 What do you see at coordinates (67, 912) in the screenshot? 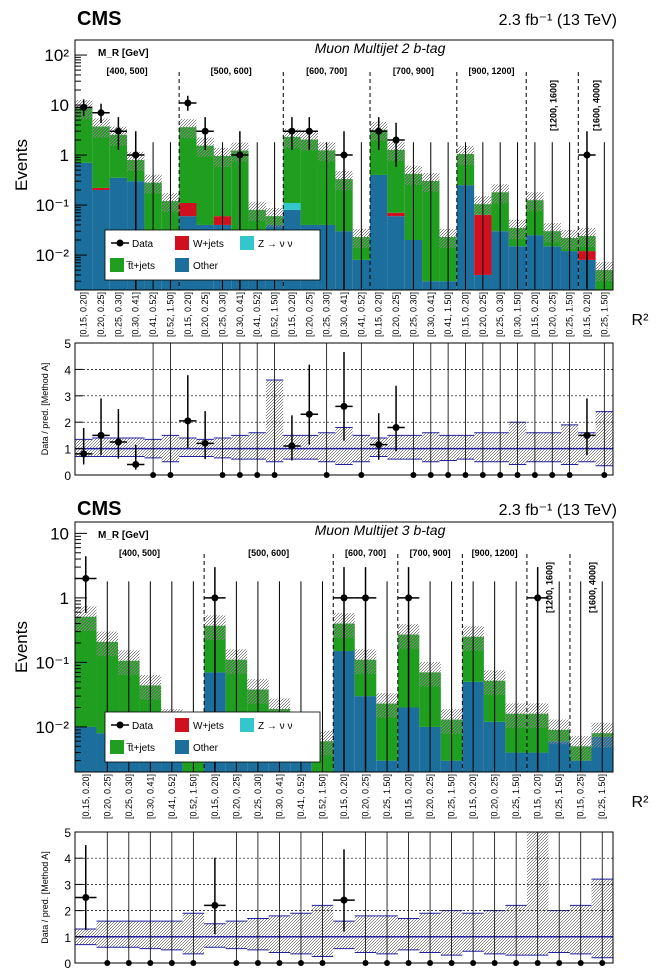
I see `ratio-y-tick-label: 2` at bounding box center [67, 912].